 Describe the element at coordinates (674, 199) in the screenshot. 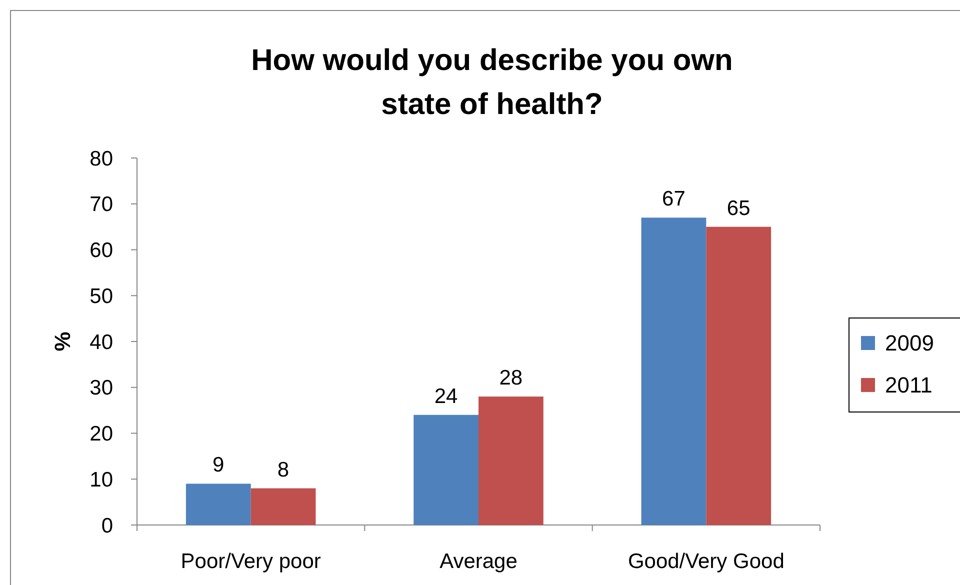

I see `data-label: 67` at that location.